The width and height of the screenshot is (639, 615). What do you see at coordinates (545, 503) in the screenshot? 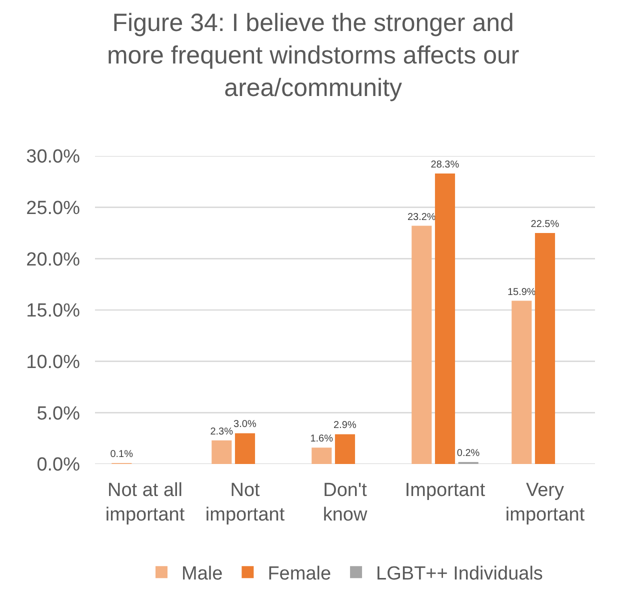
I see `x-tick-label: Very important` at bounding box center [545, 503].